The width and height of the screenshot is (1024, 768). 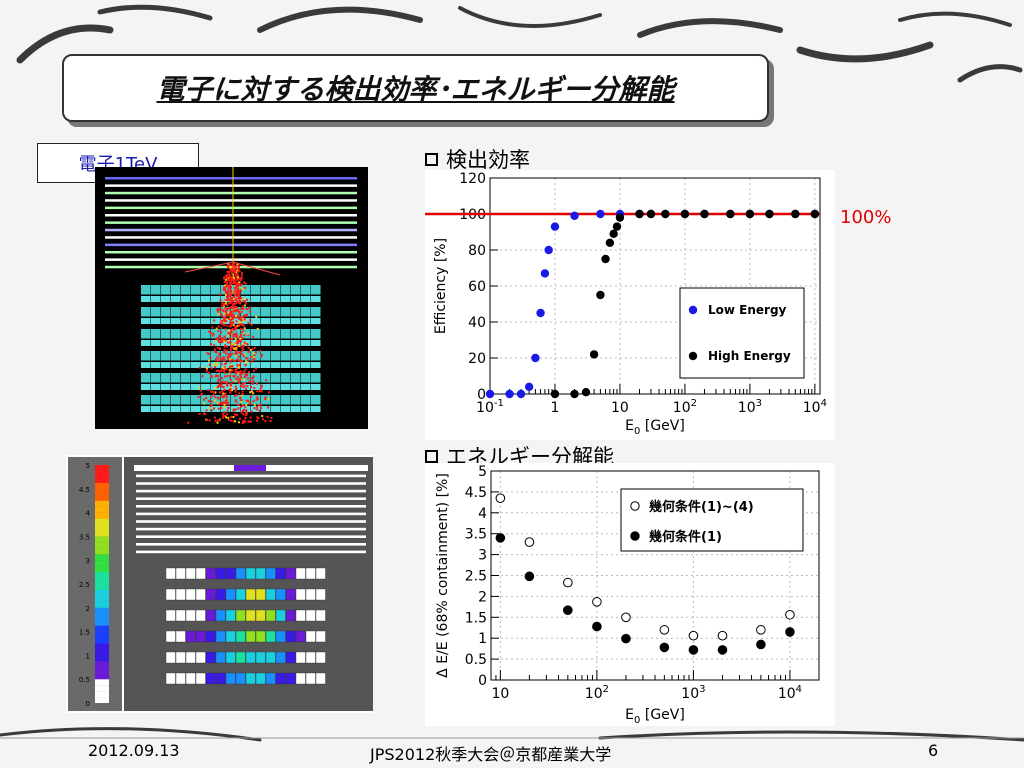 I want to click on plot-frame, so click(x=655, y=286).